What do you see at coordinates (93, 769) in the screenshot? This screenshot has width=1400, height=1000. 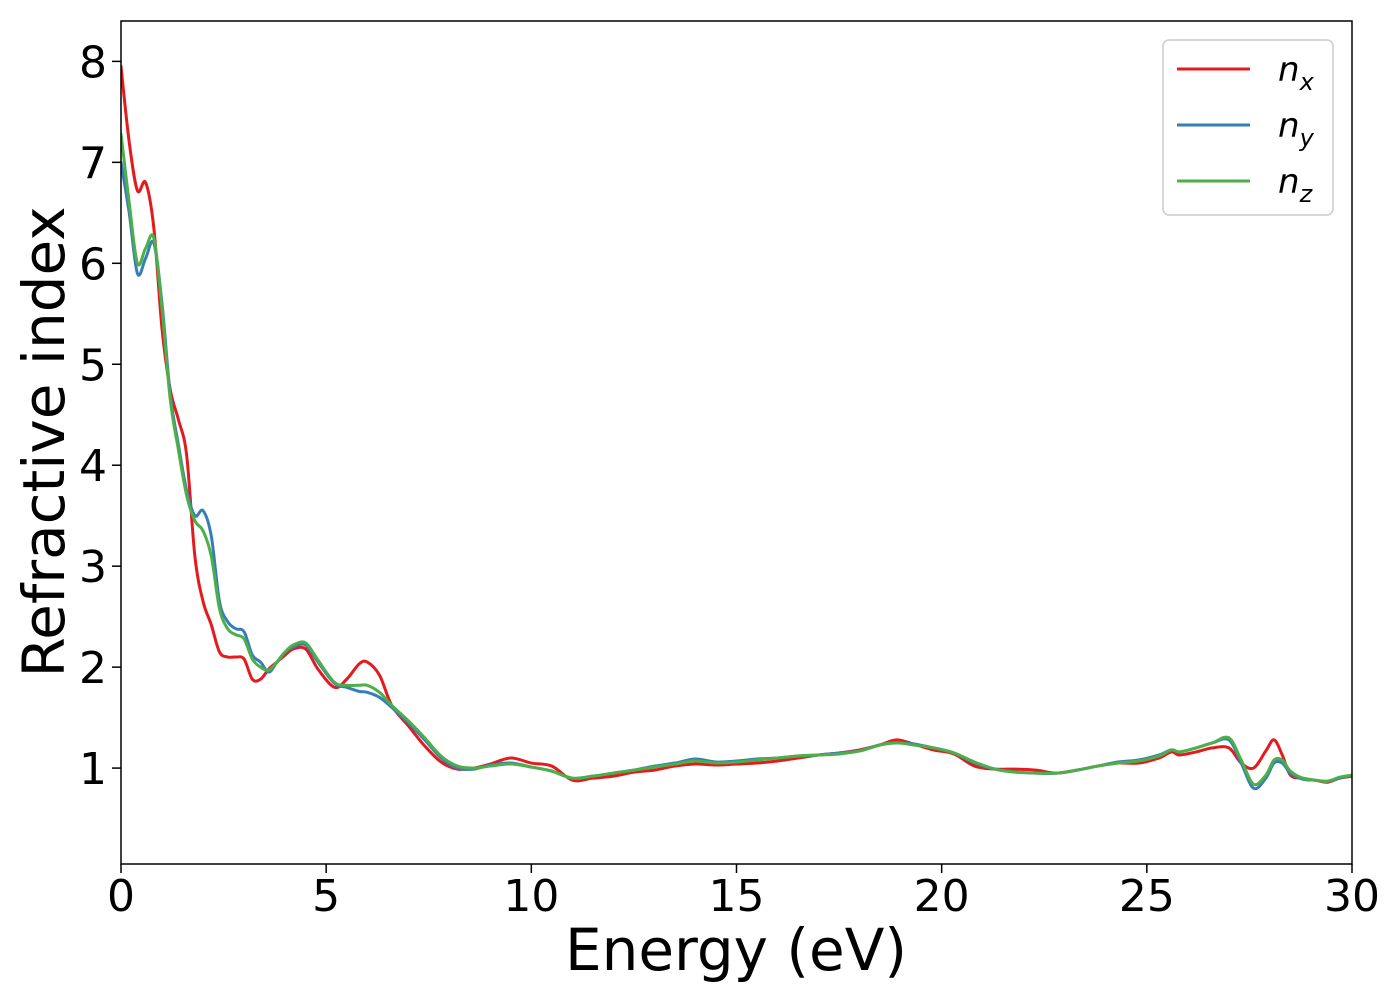 I see `y-tick-label: 1` at bounding box center [93, 769].